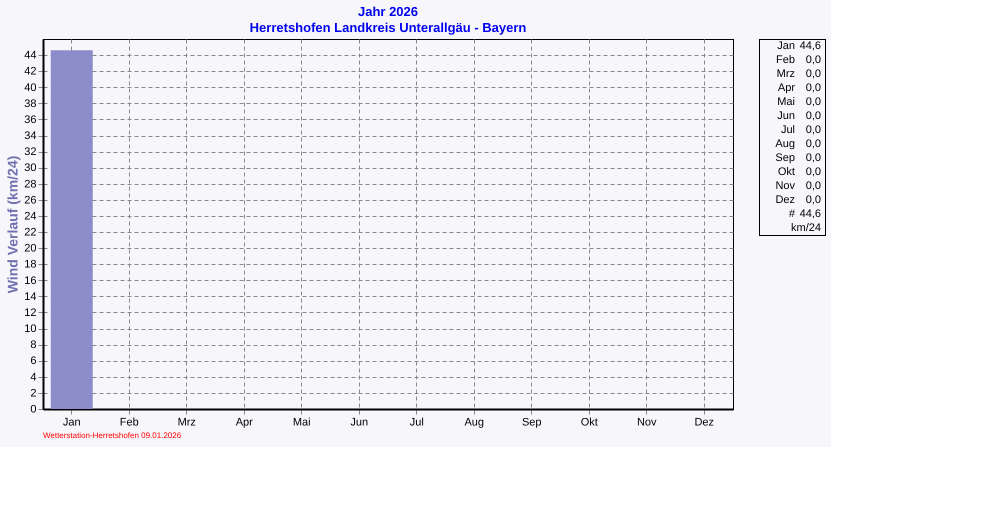 This screenshot has width=982, height=519. I want to click on y-tick-label: 12, so click(30, 312).